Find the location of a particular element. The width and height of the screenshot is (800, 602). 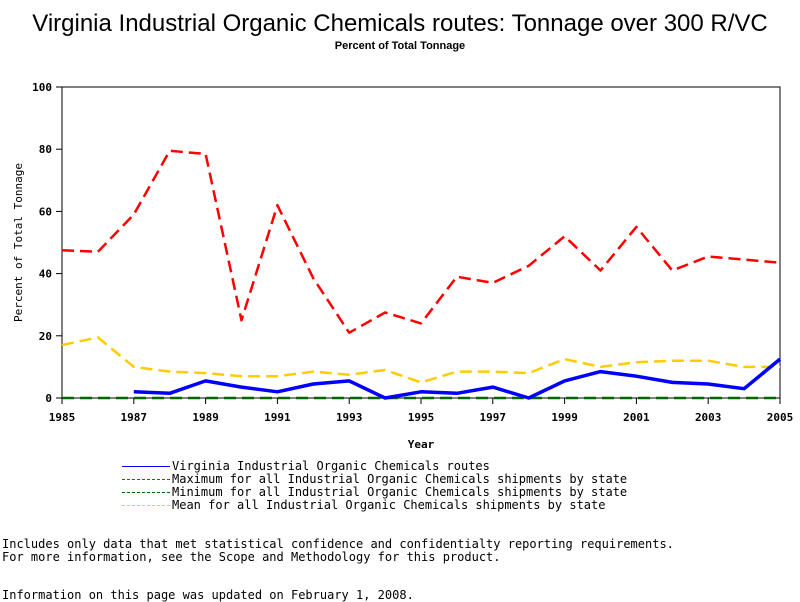

x-tick-label: 1997 is located at coordinates (493, 417).